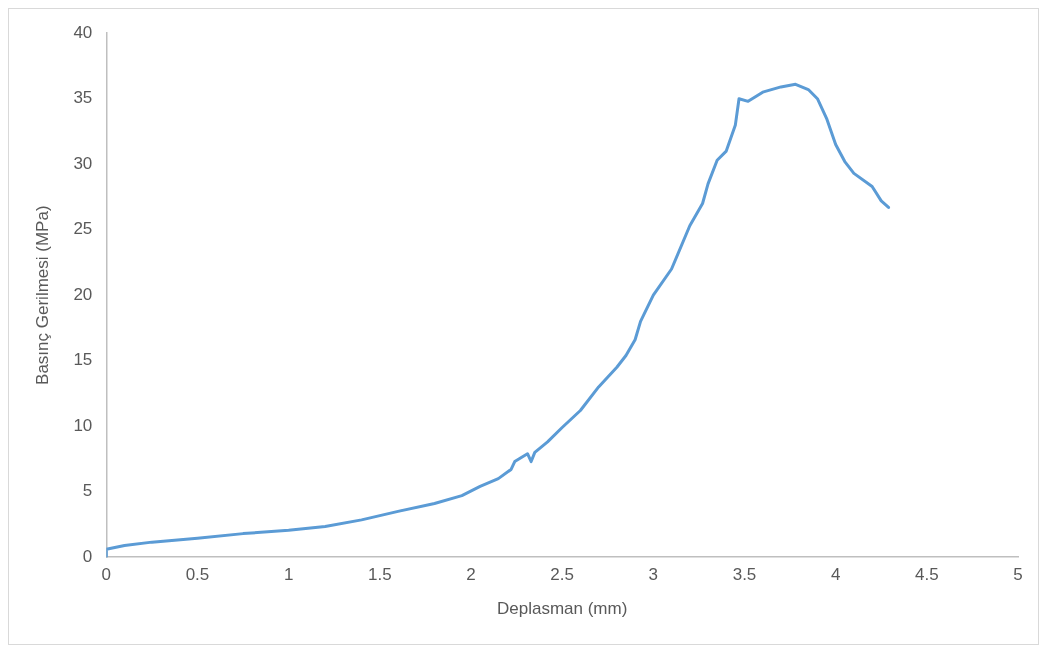  Describe the element at coordinates (106, 575) in the screenshot. I see `x-tick-label: 0` at that location.